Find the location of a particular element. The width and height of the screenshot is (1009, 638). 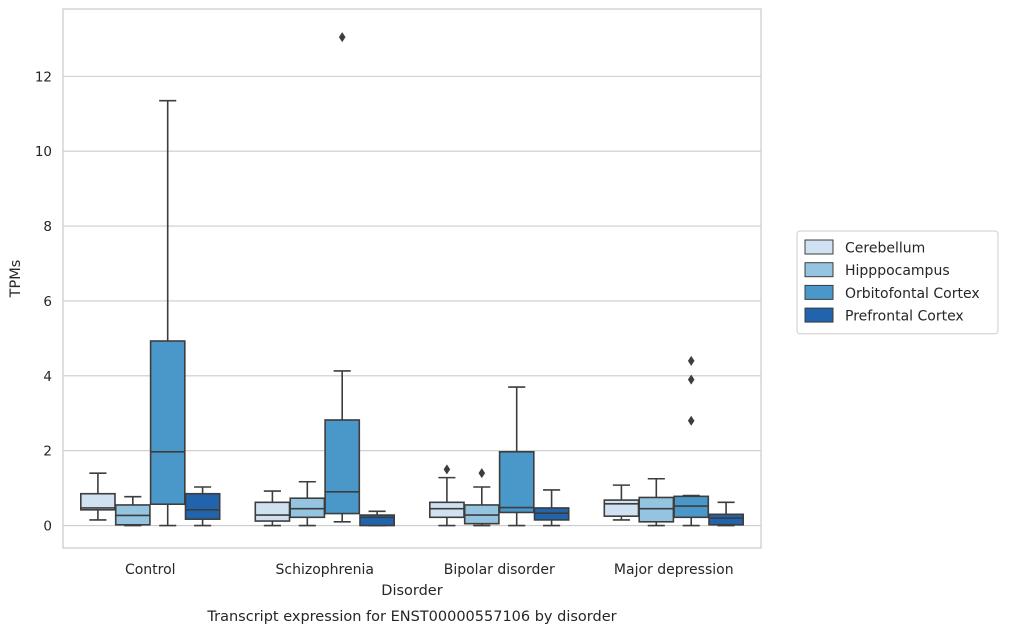

x-tick-label: Major depression is located at coordinates (674, 570).